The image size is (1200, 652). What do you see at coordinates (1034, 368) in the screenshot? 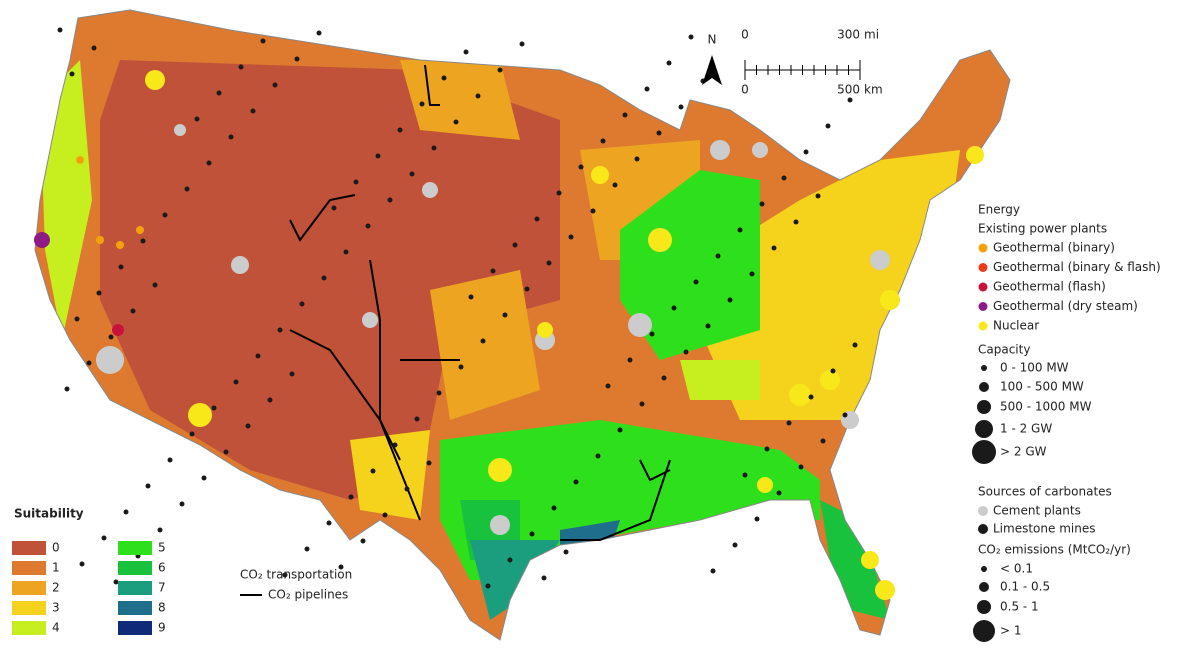
I see `legend-label: 0 - 100 MW` at bounding box center [1034, 368].